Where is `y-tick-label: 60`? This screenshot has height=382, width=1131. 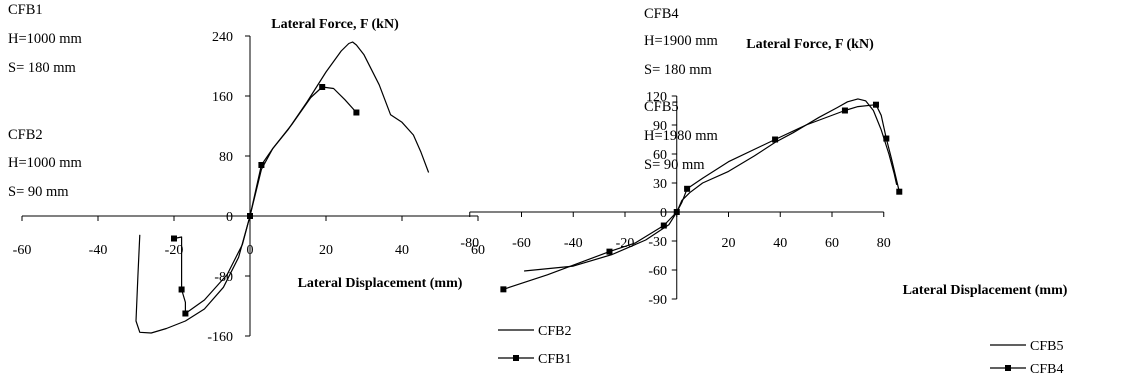
y-tick-label: 60 is located at coordinates (660, 155).